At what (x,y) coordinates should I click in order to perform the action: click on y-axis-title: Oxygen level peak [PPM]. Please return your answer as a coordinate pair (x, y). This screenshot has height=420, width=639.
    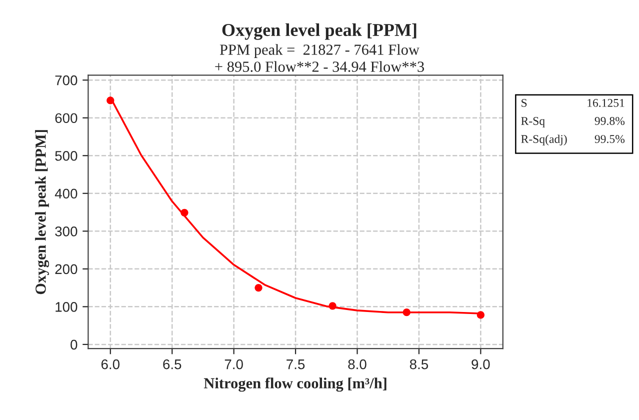
    Looking at the image, I should click on (42, 212).